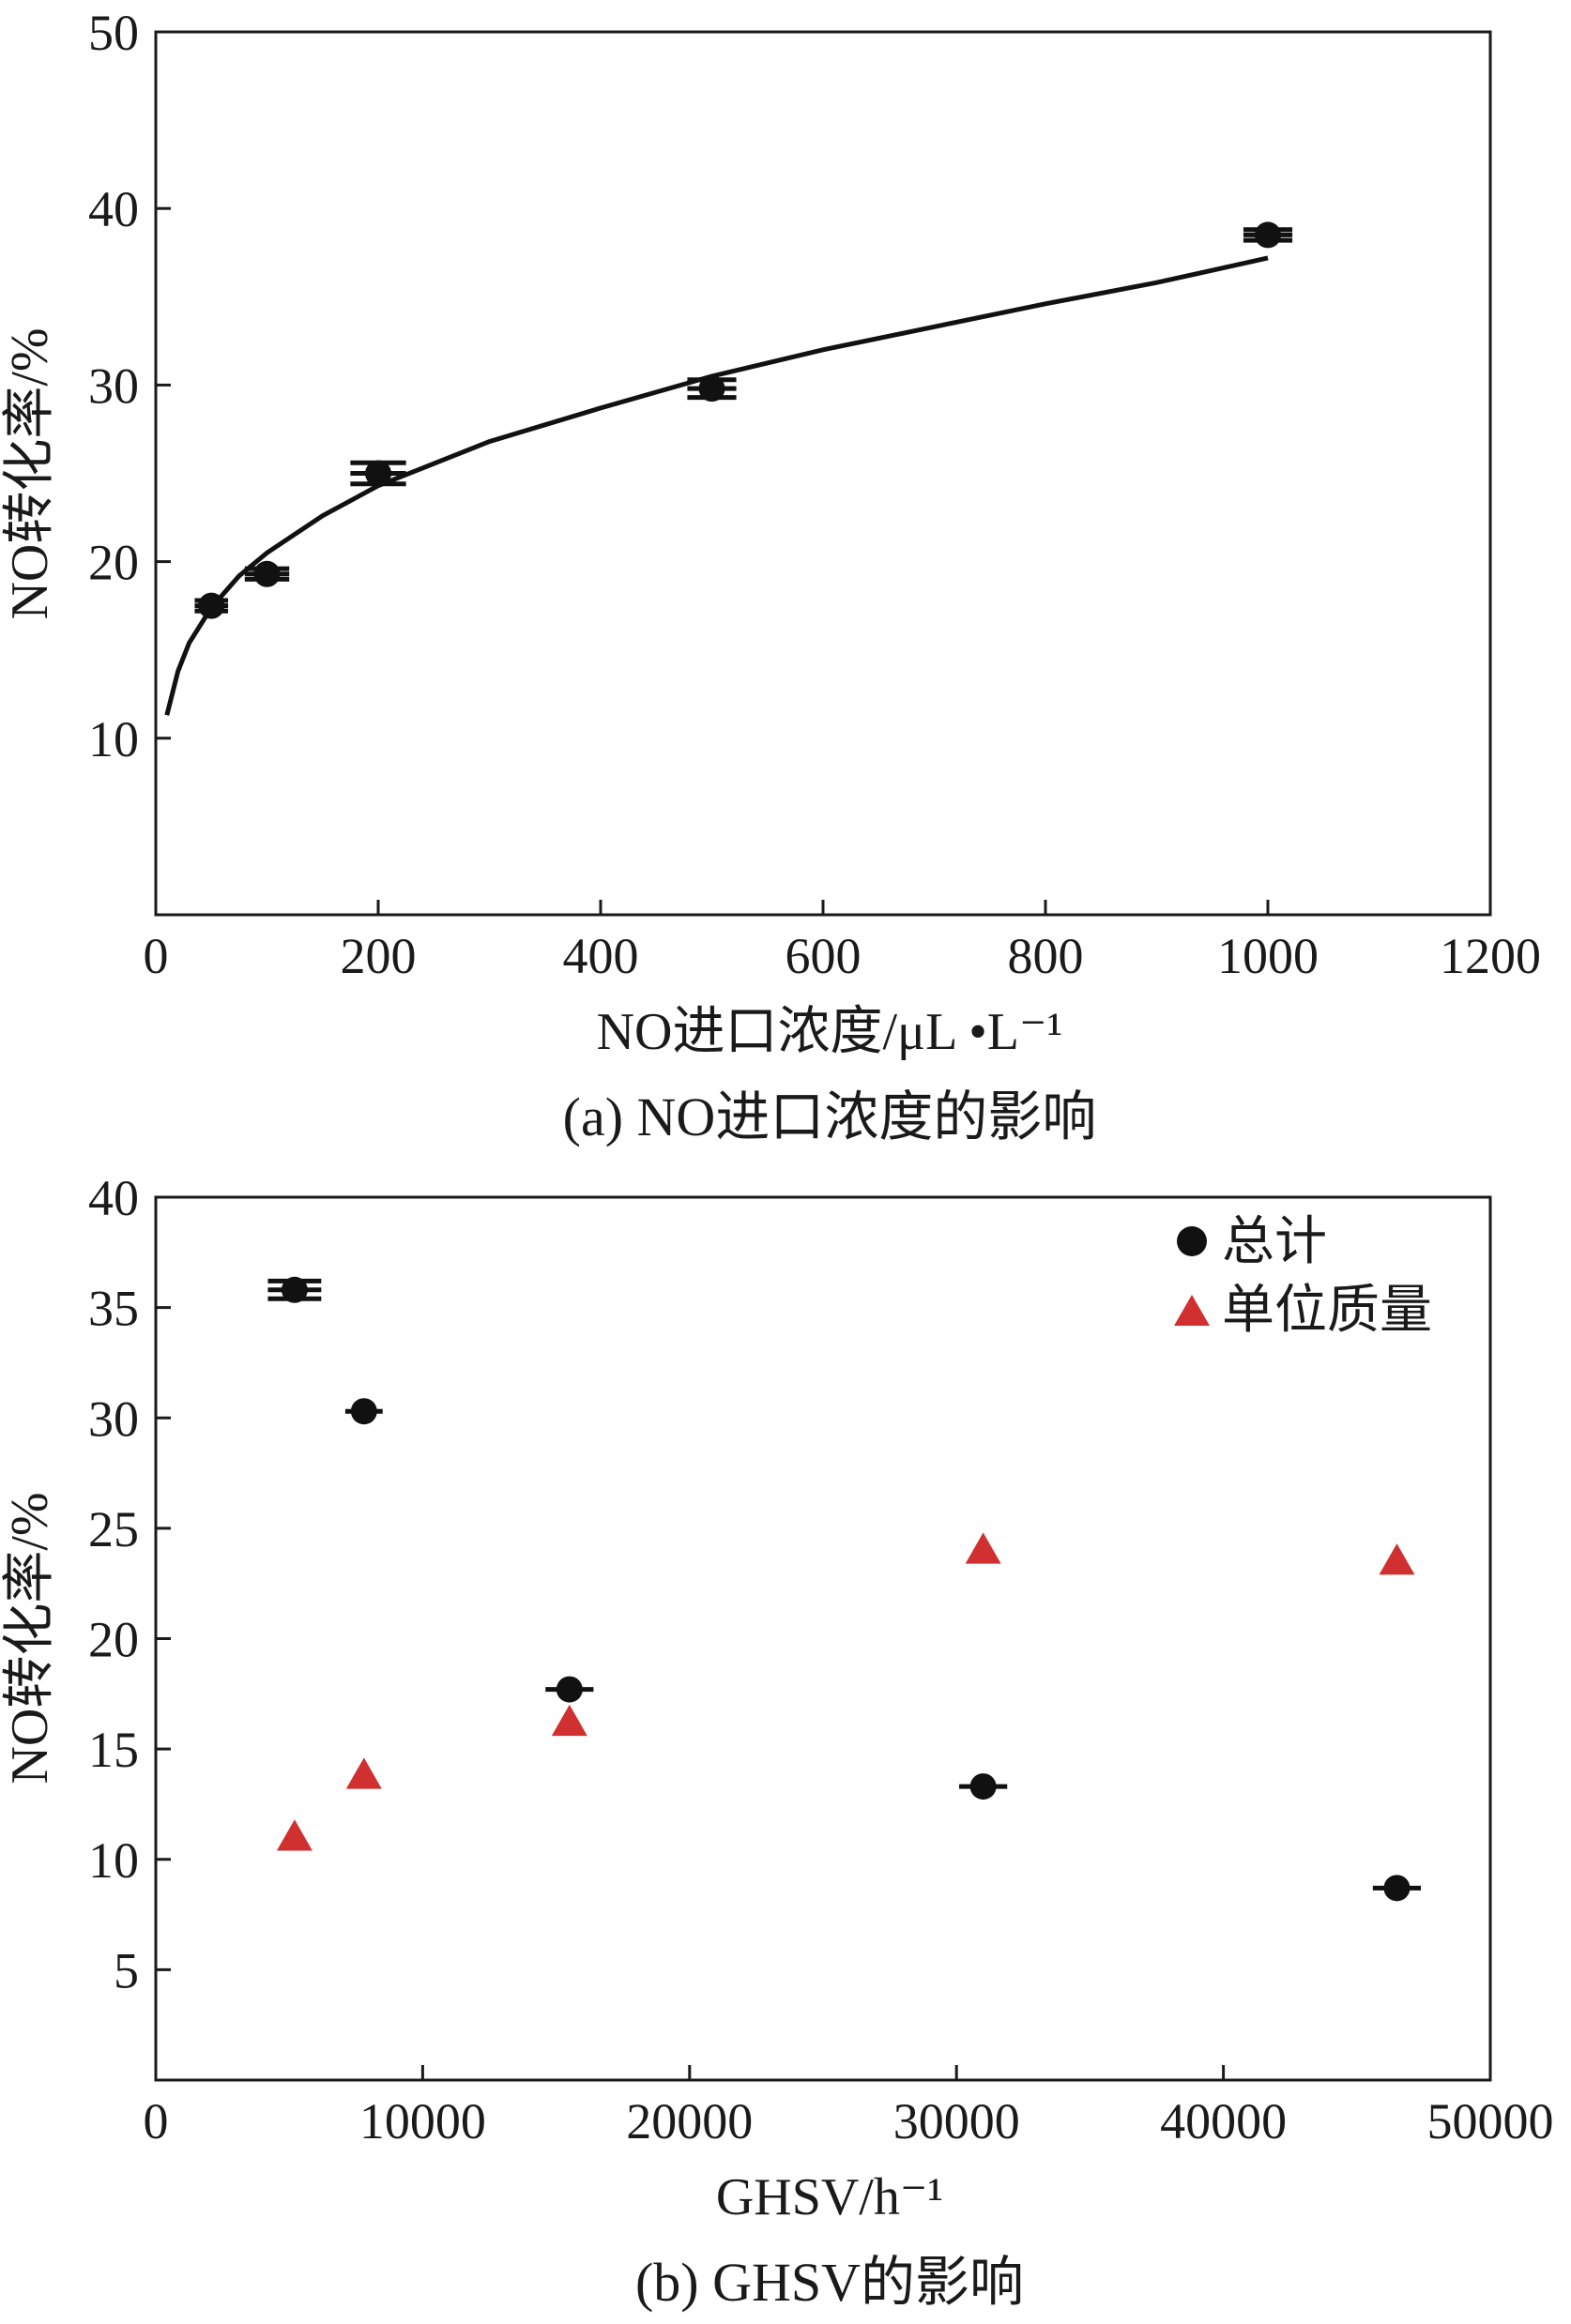  What do you see at coordinates (743, 420) in the screenshot?
I see `data-points-a` at bounding box center [743, 420].